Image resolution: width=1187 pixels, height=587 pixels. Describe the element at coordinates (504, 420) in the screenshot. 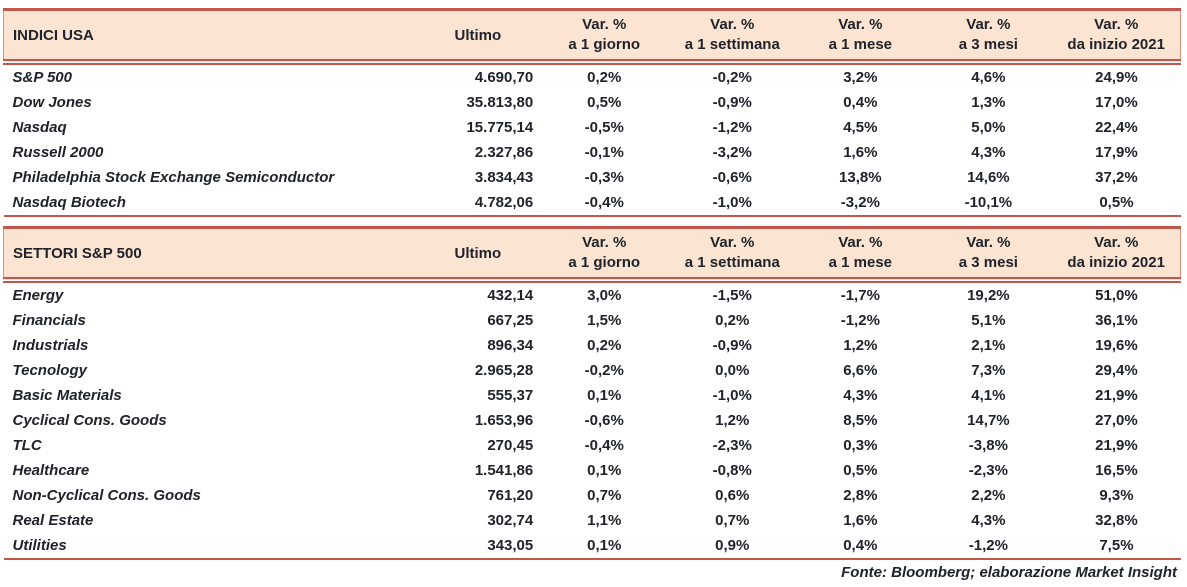

I see `ultimo-value-cell: 1.653,96` at that location.